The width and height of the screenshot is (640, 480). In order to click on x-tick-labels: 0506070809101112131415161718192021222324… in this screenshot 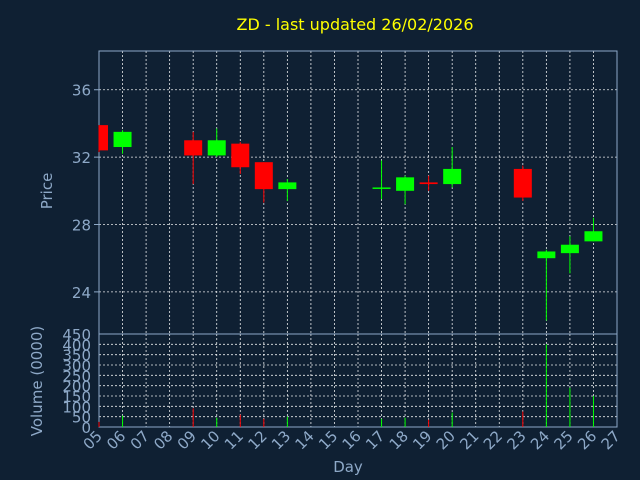, I will do `click(352, 440)`.